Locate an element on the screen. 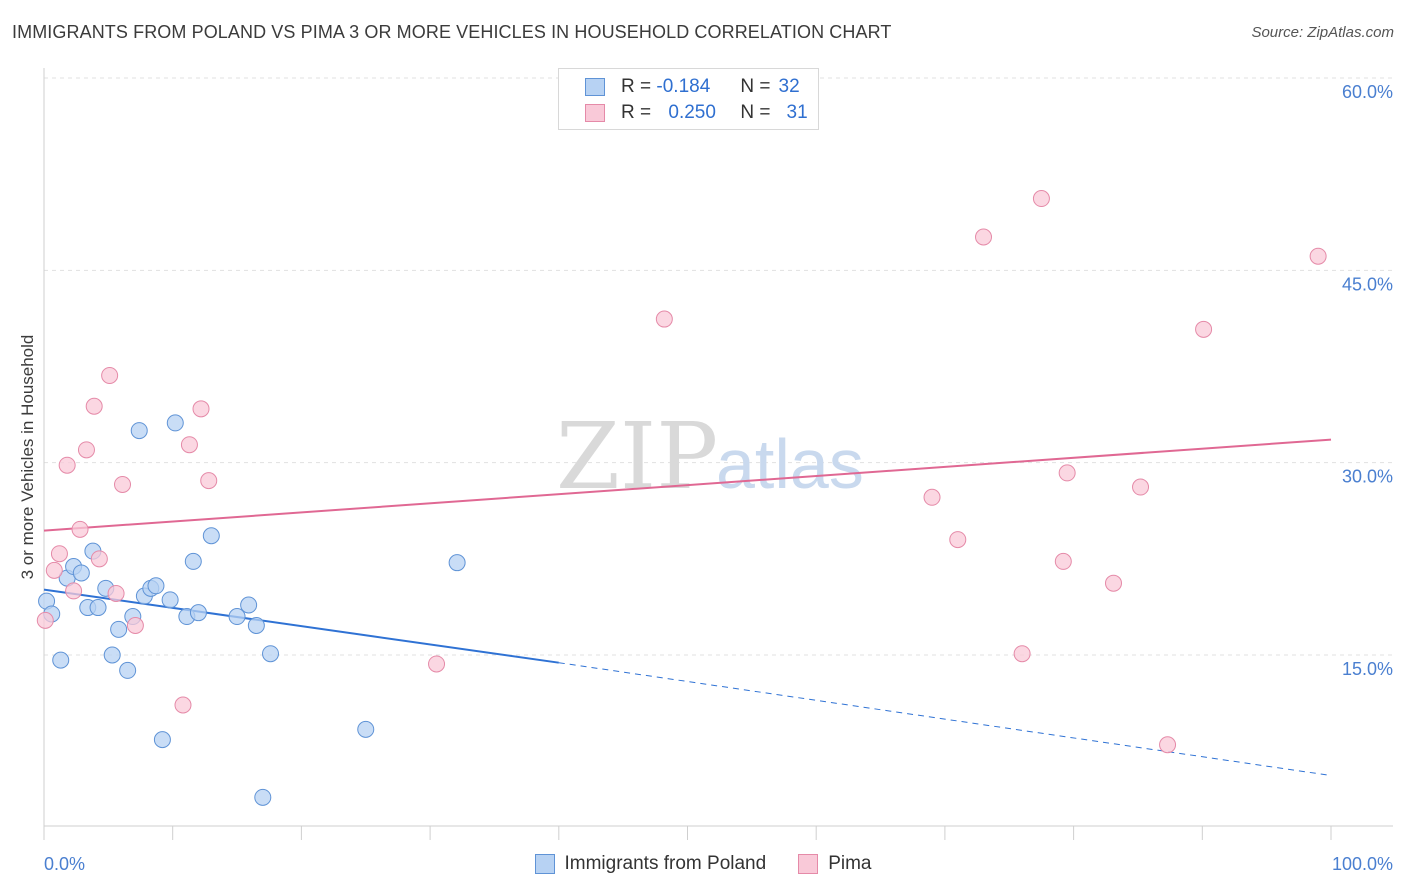 The height and width of the screenshot is (892, 1406). y-tick-labels: 15.0% 30.0% 45.0% 60.0% is located at coordinates (1367, 380).